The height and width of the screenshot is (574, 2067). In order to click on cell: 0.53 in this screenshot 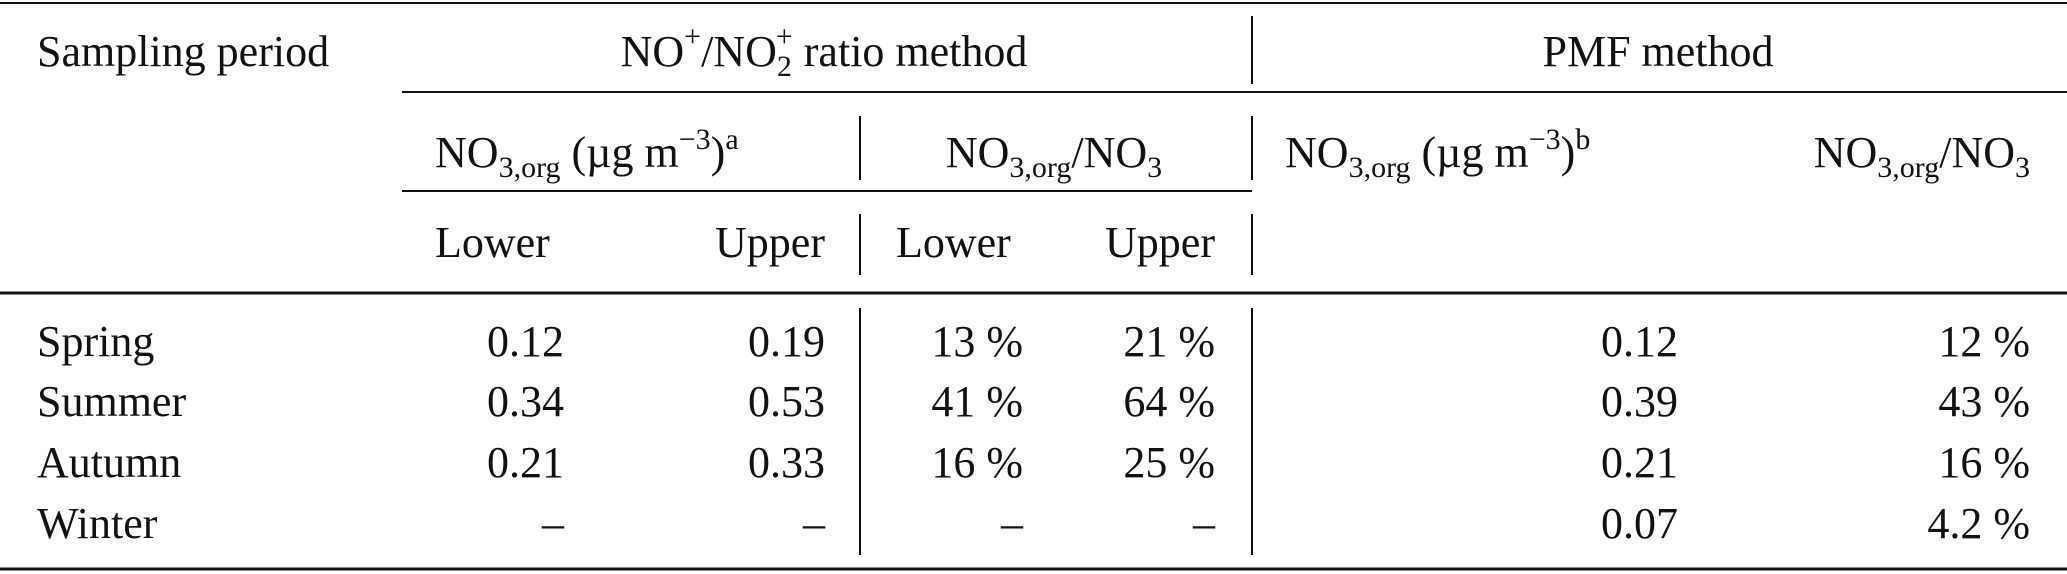, I will do `click(786, 401)`.